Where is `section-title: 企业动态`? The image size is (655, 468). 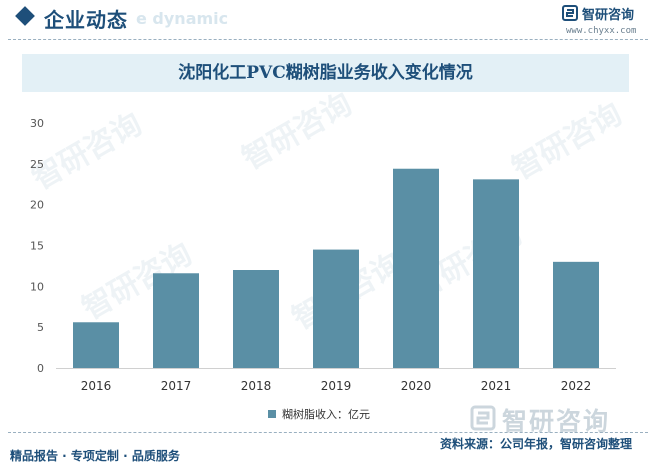
section-title: 企业动态 is located at coordinates (86, 20).